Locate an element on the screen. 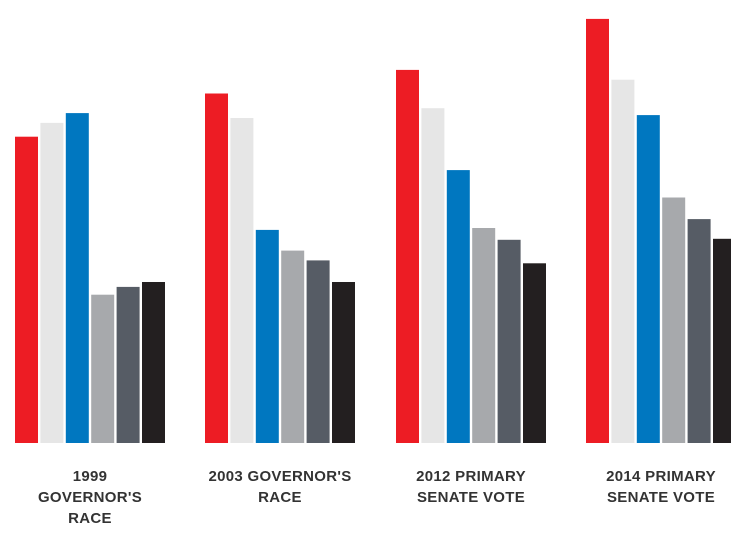 Image resolution: width=731 pixels, height=537 pixels. category-label-2: 2003 GOVERNOR'S RACE is located at coordinates (279, 487).